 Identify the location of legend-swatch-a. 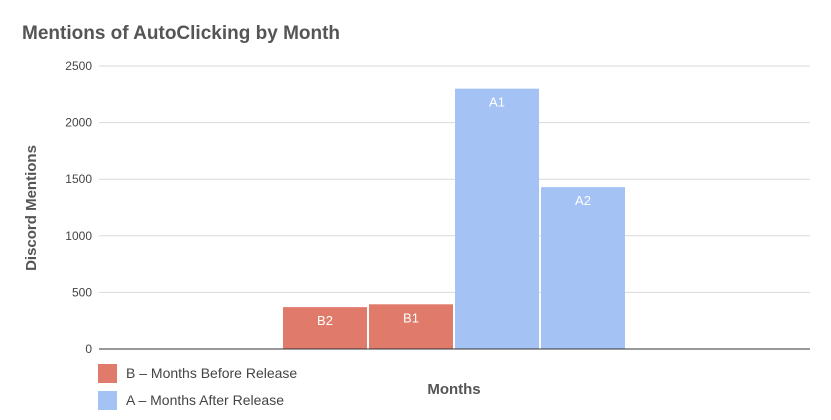
(107, 400).